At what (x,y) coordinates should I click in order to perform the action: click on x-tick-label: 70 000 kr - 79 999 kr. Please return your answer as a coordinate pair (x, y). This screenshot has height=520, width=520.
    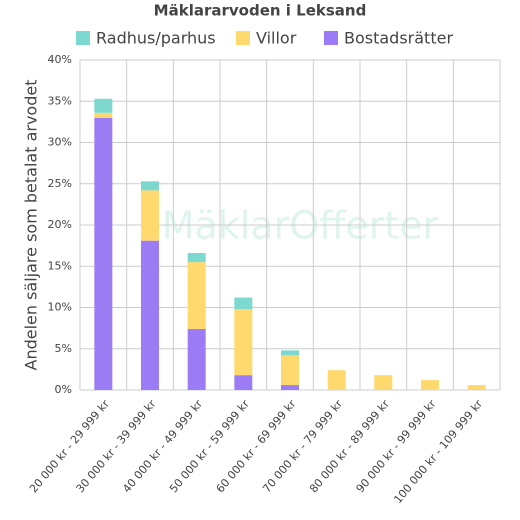
    Looking at the image, I should click on (302, 446).